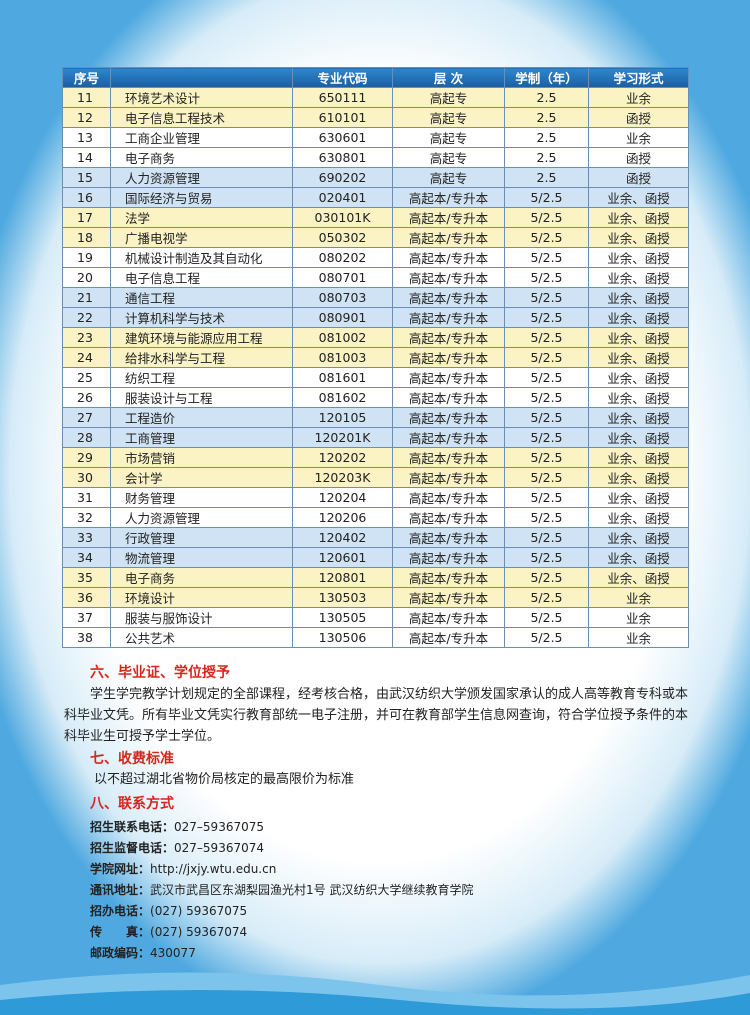 The width and height of the screenshot is (750, 1015). I want to click on table-cell: 120206, so click(342, 517).